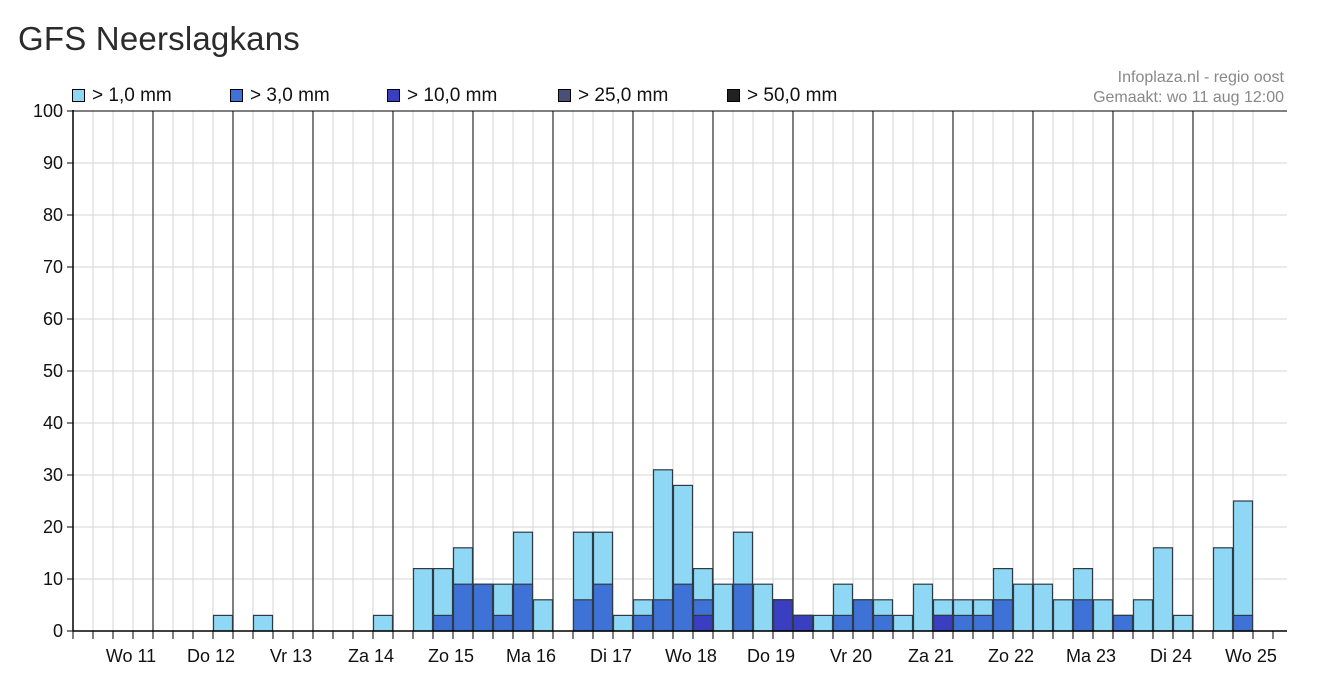 This screenshot has height=692, width=1321. I want to click on y-tick-label: 0, so click(58, 631).